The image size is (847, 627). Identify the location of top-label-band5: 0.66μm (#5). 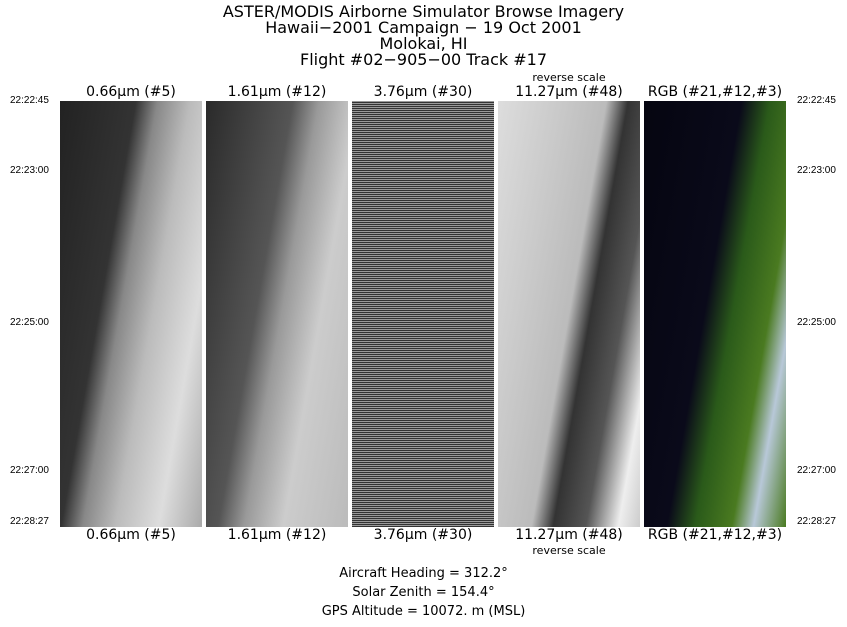
(131, 92).